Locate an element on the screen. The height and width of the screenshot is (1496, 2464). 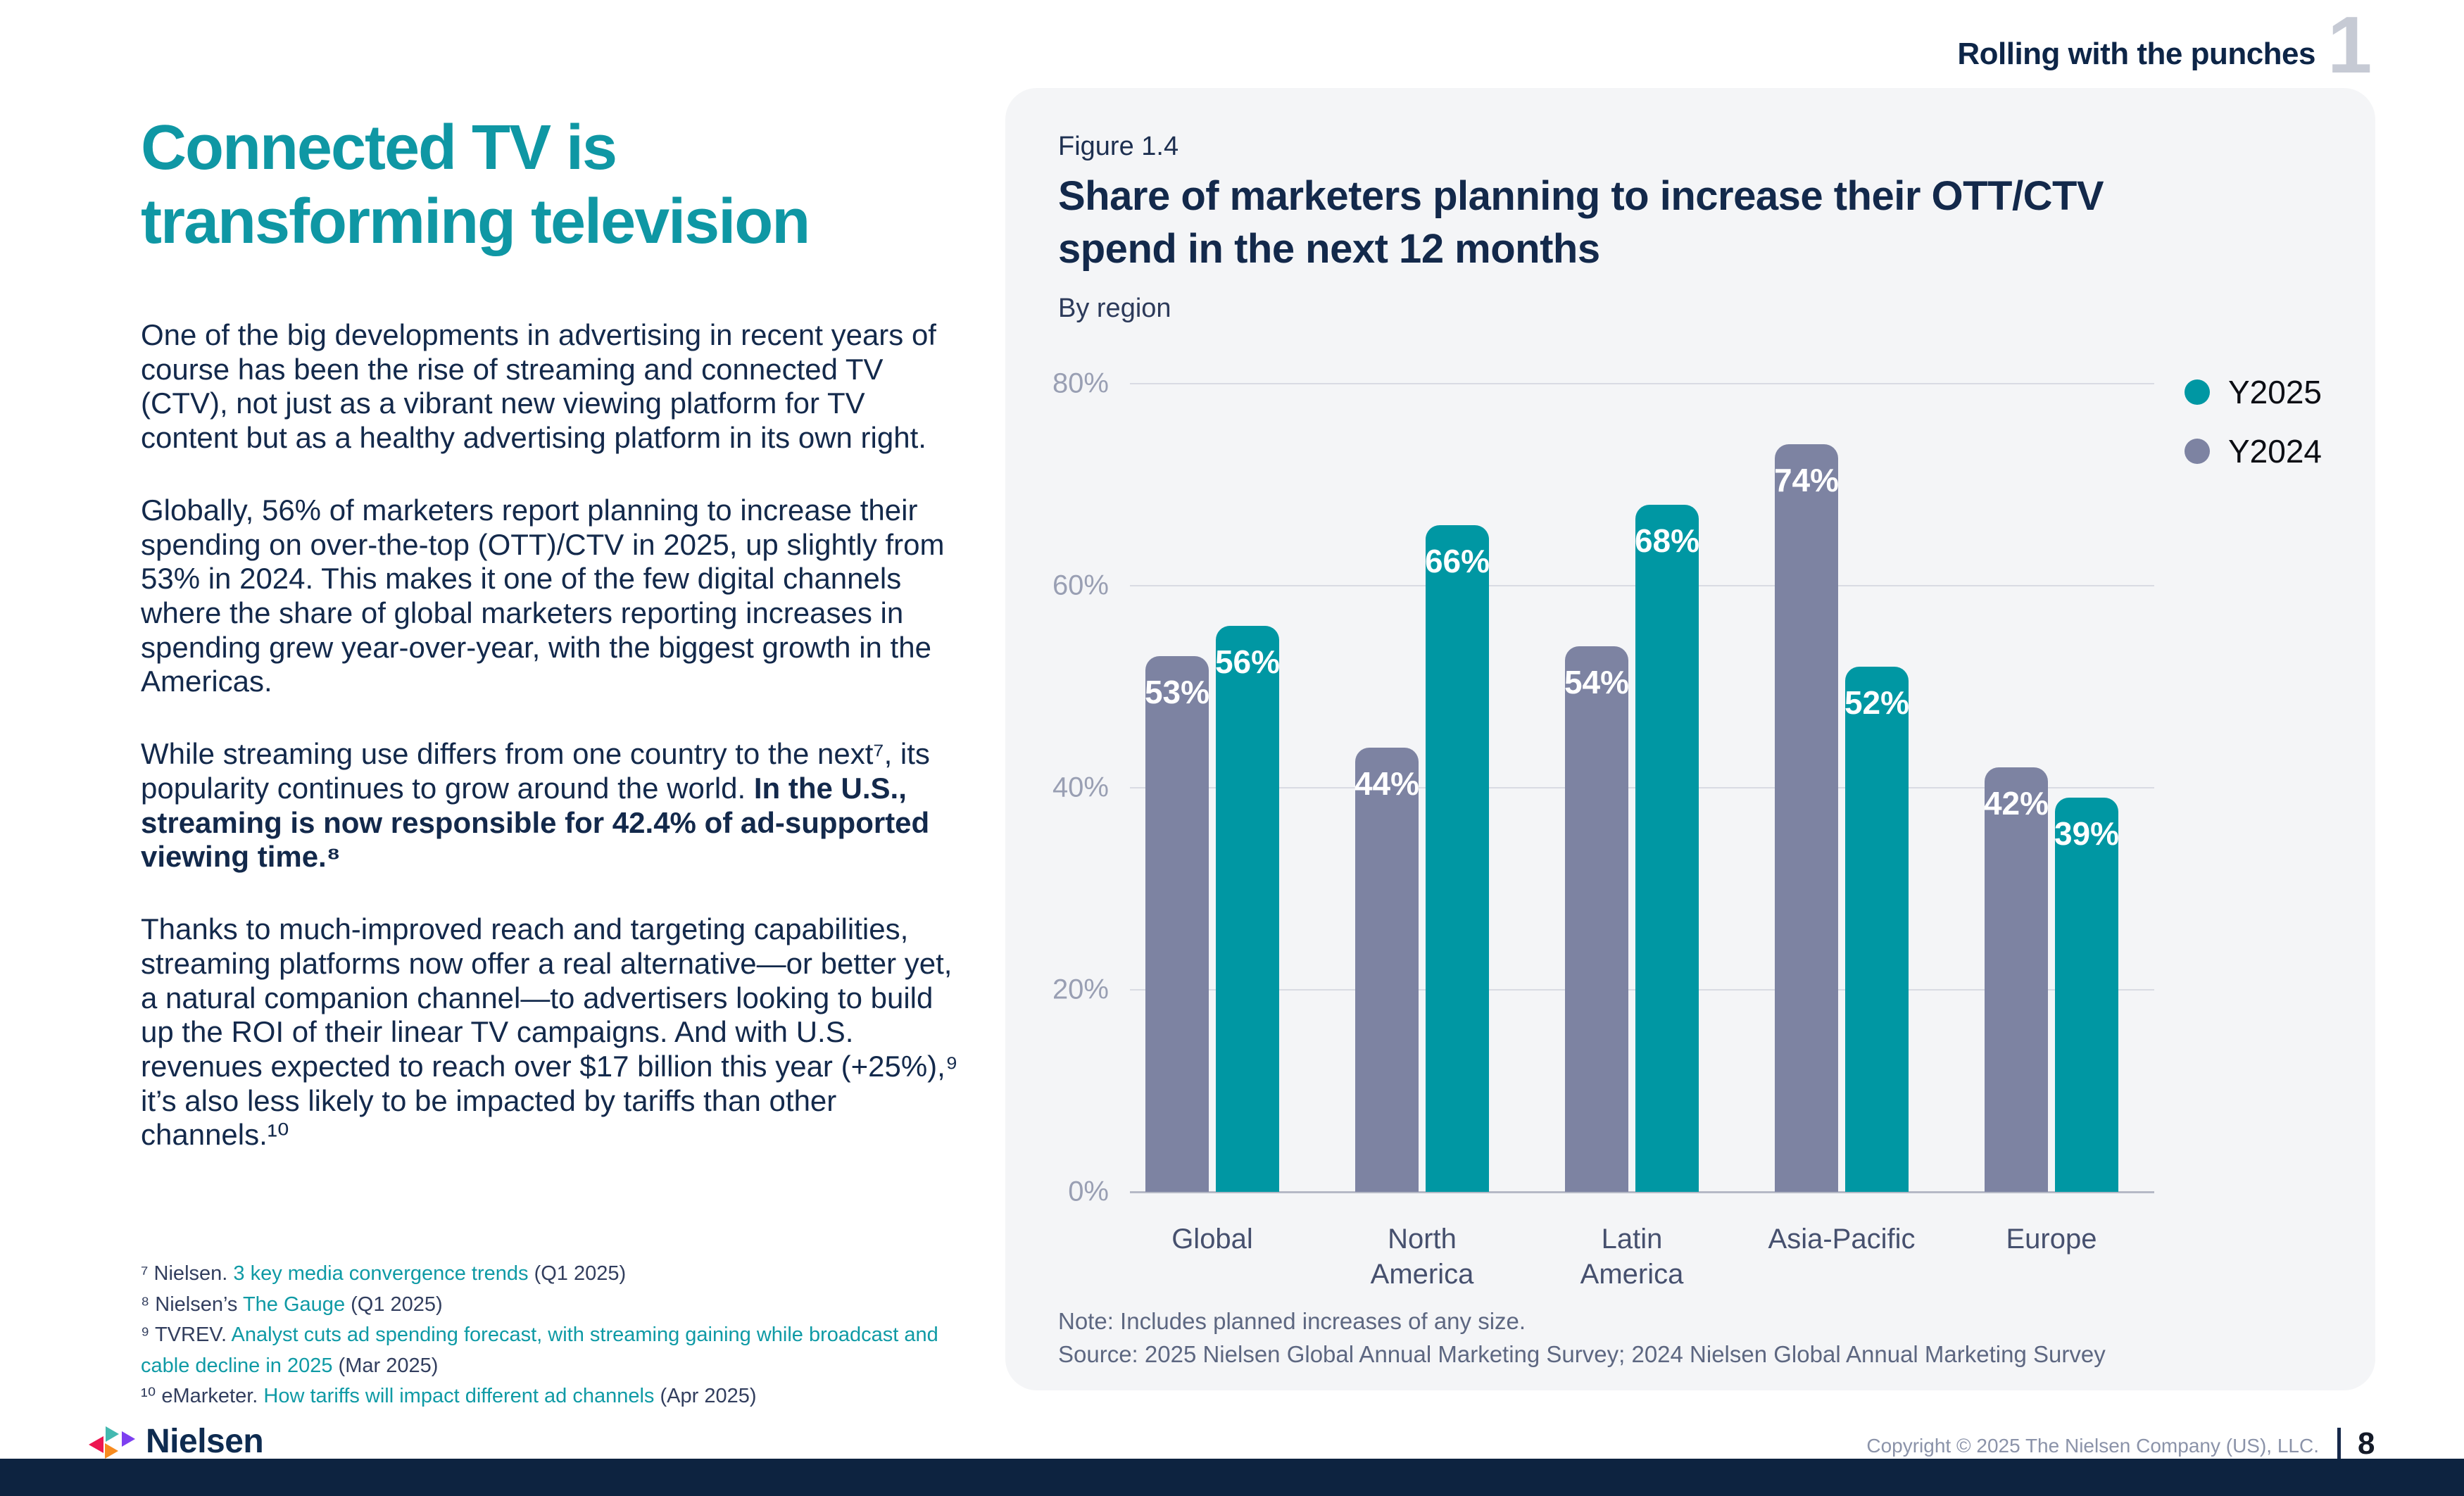
bar-value-y2024-global: 53% is located at coordinates (1177, 692).